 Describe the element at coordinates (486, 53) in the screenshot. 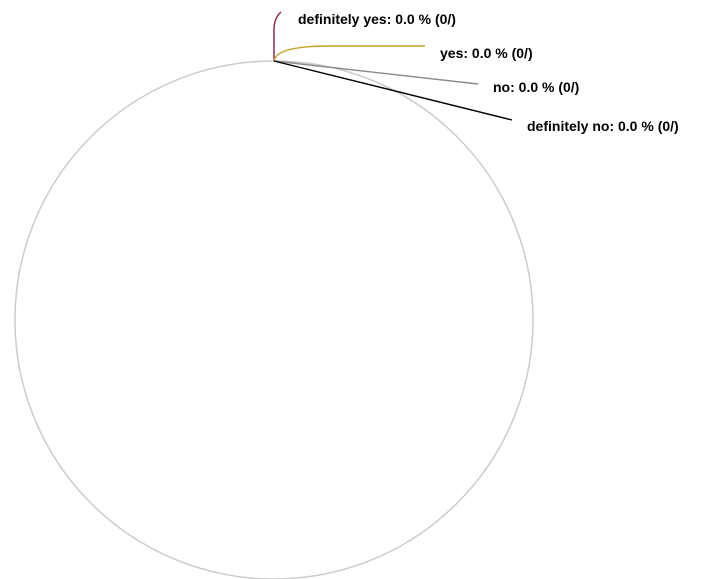

I see `slice-label-yes: yes: 0.0 % (0/)` at that location.